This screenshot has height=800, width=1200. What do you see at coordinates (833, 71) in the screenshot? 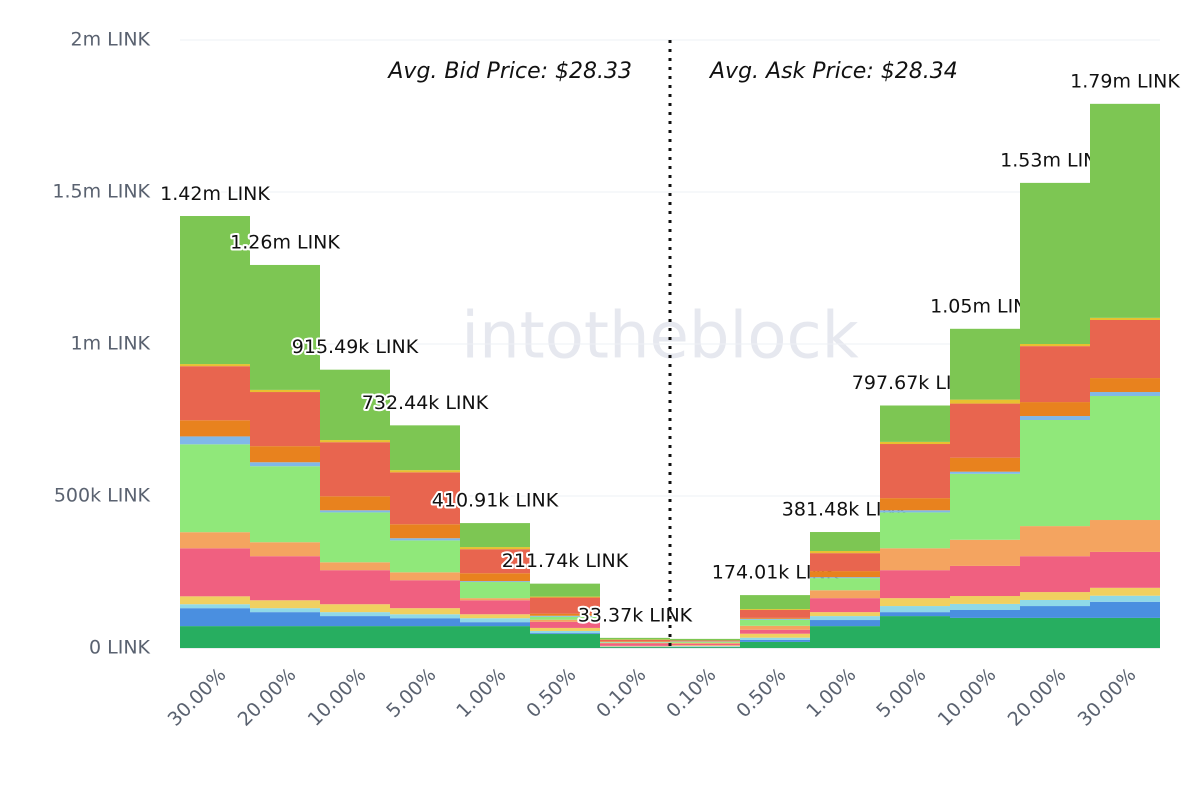
I see `ask-annotation: Avg. Ask Price: $28.34` at bounding box center [833, 71].